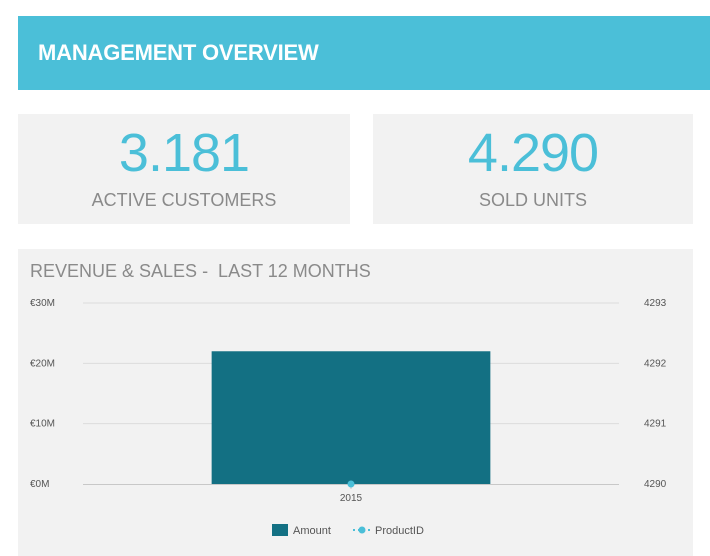  Describe the element at coordinates (42, 363) in the screenshot. I see `y-left-tick-label: €20M` at that location.